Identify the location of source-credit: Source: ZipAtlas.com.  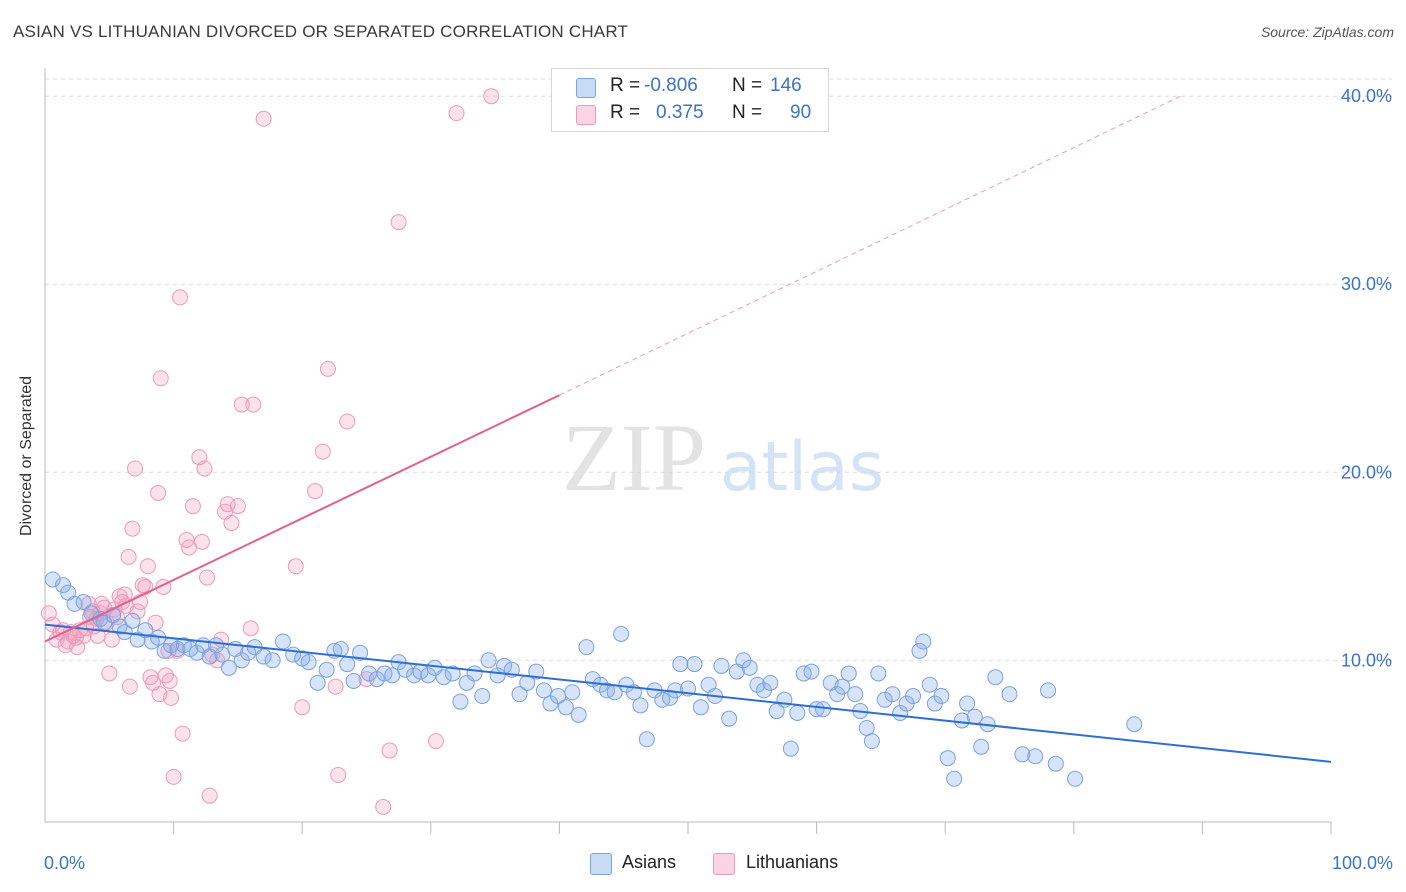
(1327, 32).